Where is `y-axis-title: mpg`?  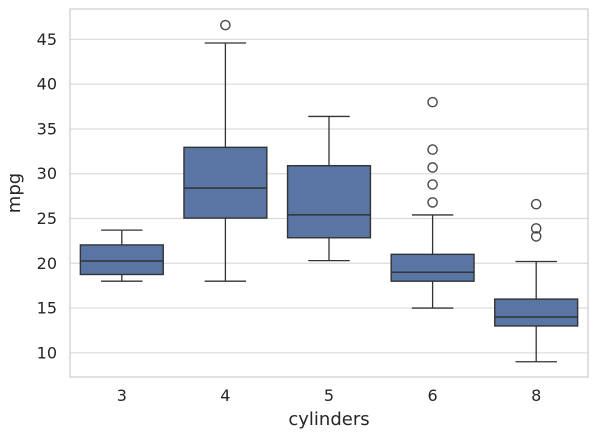
y-axis-title: mpg is located at coordinates (14, 193).